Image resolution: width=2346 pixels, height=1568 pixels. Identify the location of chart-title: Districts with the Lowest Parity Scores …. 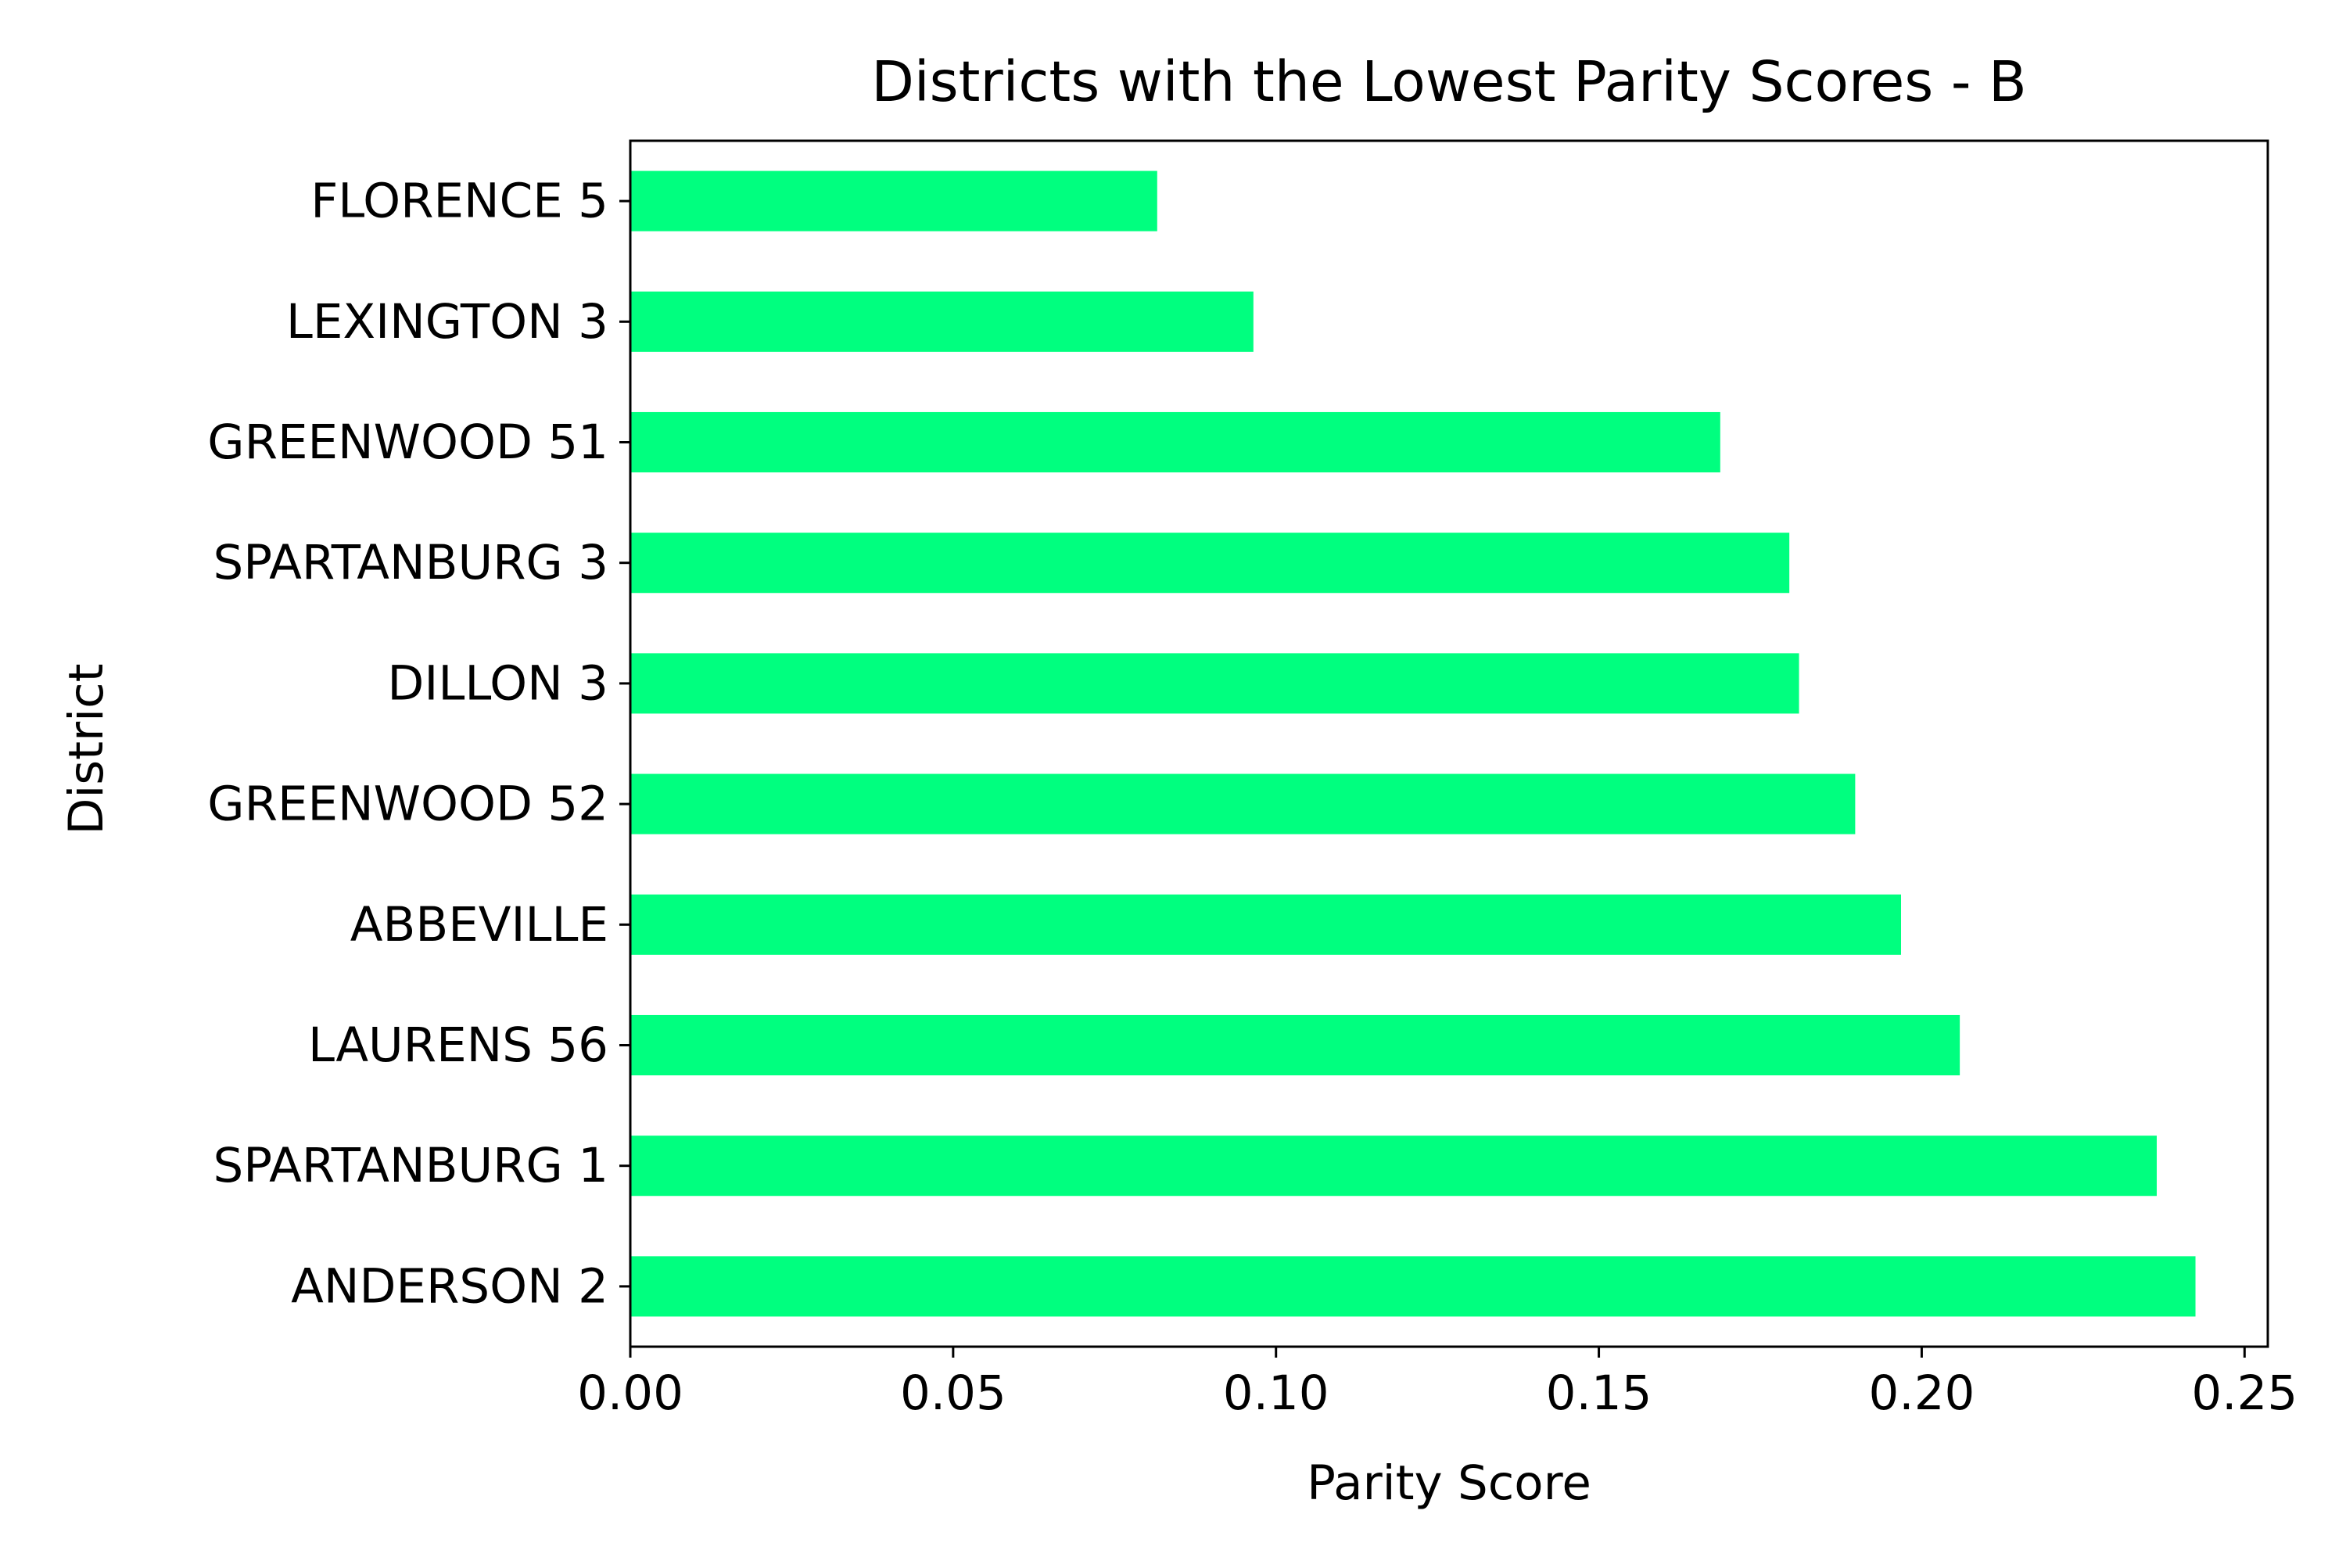
(1449, 81).